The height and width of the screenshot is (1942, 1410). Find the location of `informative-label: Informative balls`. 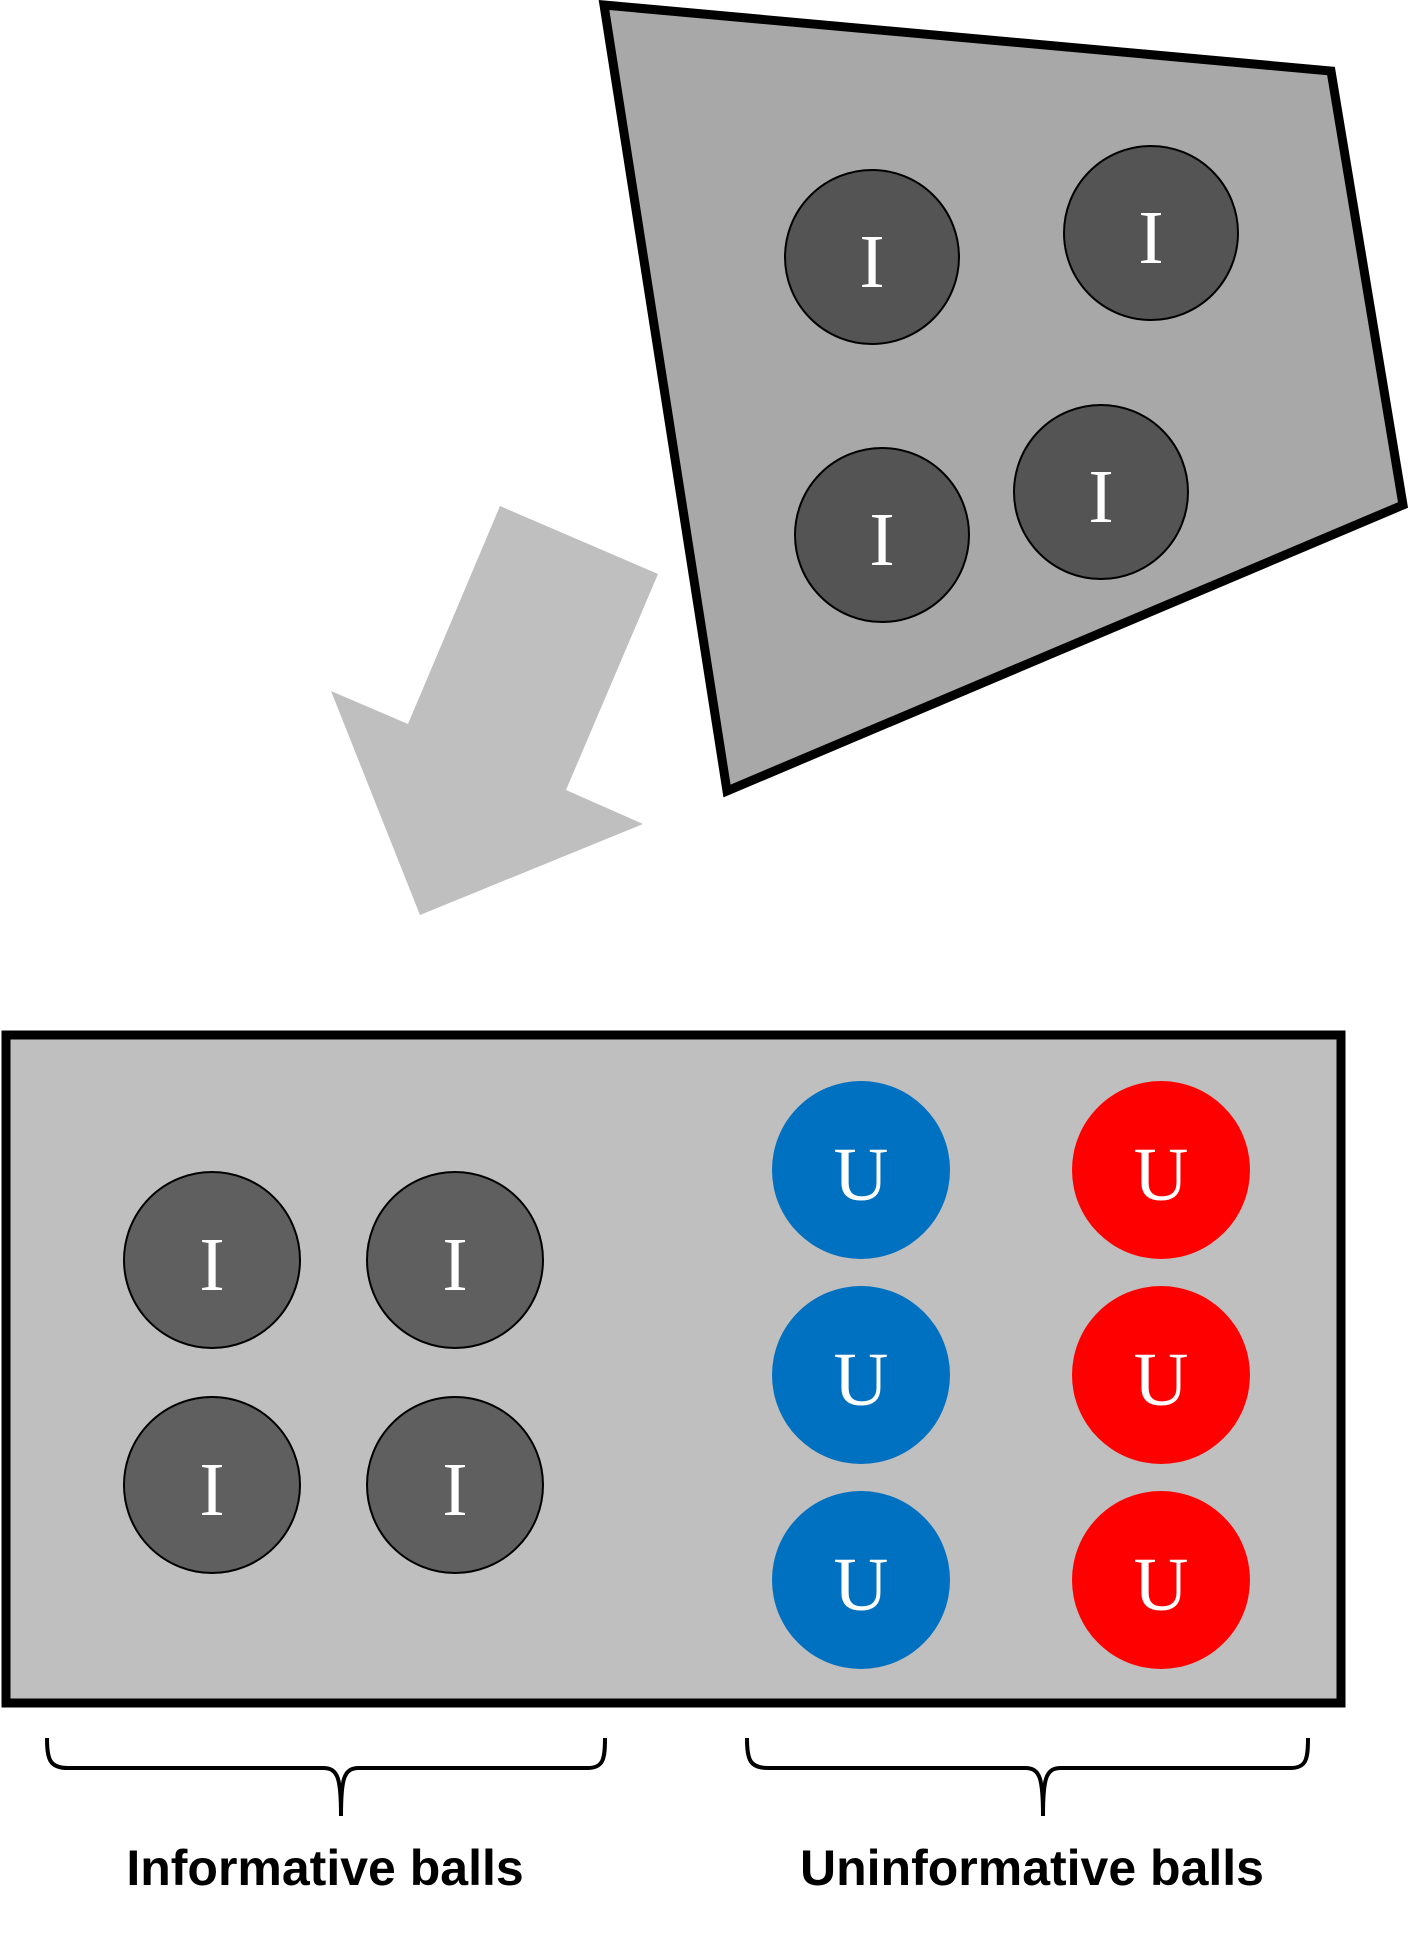

informative-label: Informative balls is located at coordinates (324, 1868).